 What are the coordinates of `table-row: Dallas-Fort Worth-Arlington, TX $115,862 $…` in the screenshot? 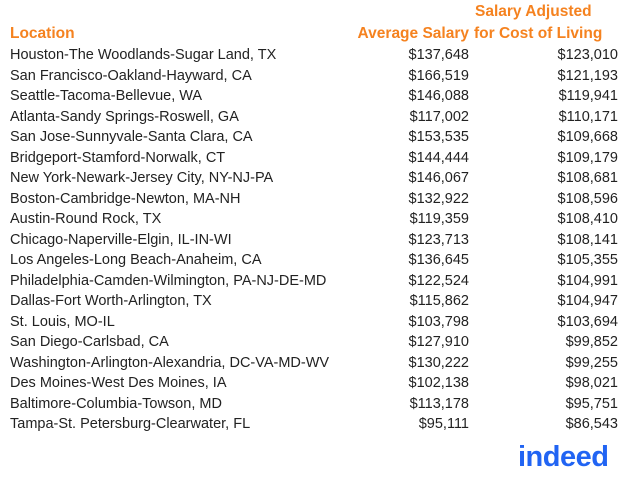 It's located at (314, 301).